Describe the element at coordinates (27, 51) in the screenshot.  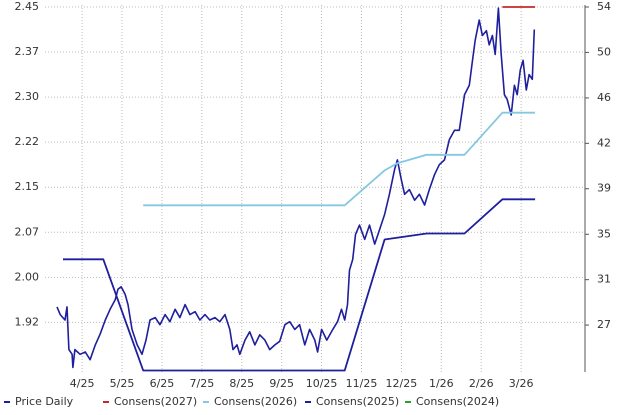
I see `y-tick-label: 2.37` at that location.